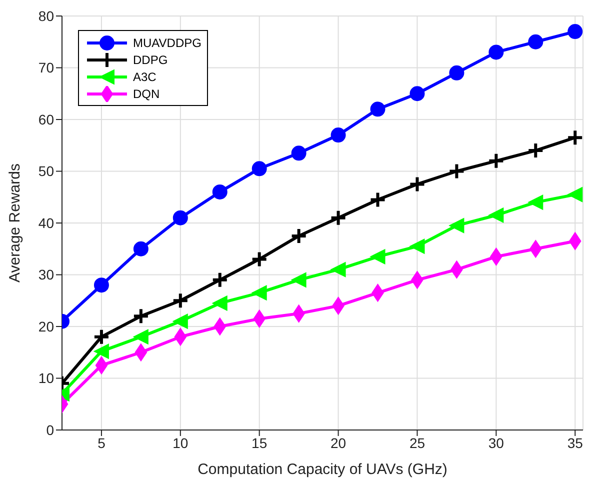 The width and height of the screenshot is (591, 484). Describe the element at coordinates (323, 469) in the screenshot. I see `x-axis-title: Computation Capacity of UAVs (GHz)` at that location.